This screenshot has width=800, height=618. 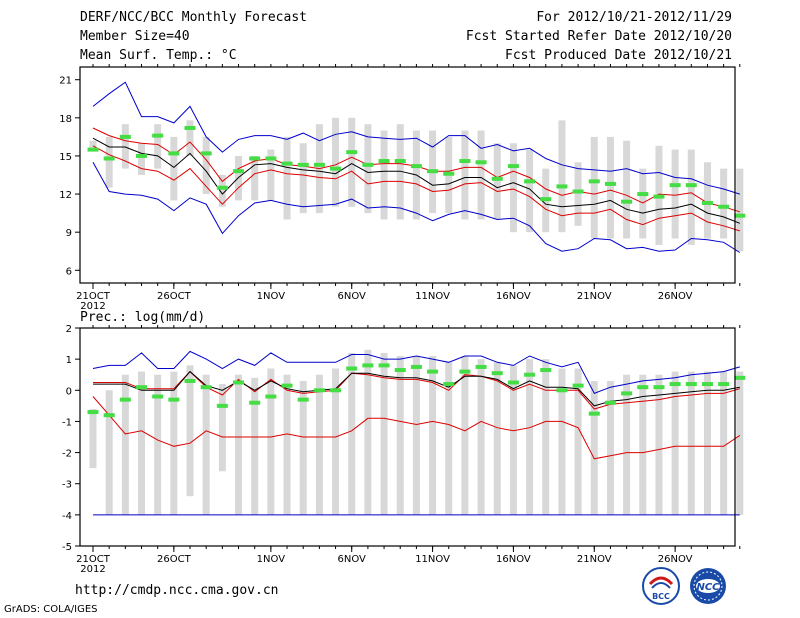 I want to click on y-tick-label: 12, so click(x=65, y=195).